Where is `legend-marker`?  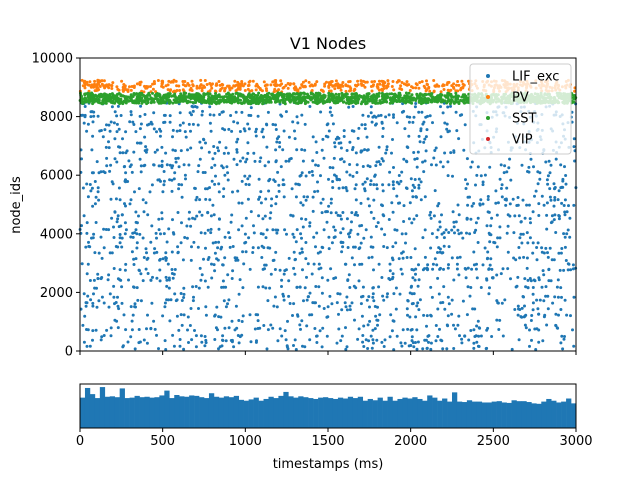
legend-marker is located at coordinates (488, 76).